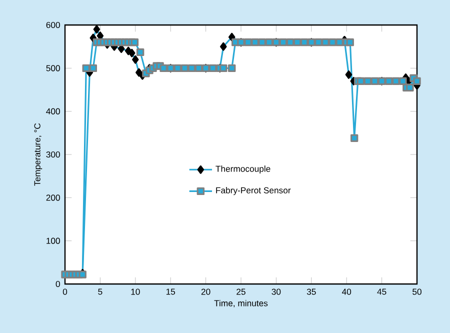 The height and width of the screenshot is (333, 450). I want to click on y-tick-label: 600, so click(53, 25).